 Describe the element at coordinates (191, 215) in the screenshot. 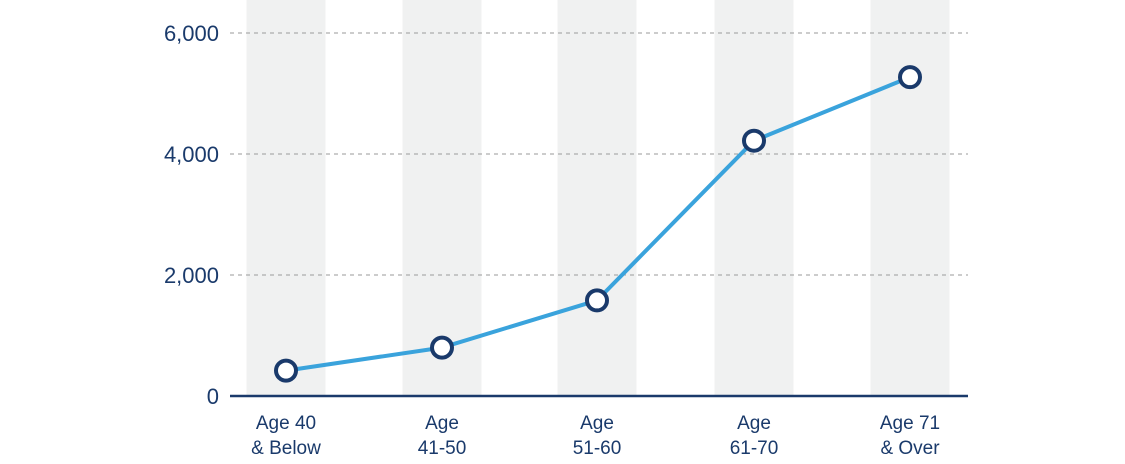

I see `y-axis-tick-labels: 0 2,000 4,000 6,000` at that location.